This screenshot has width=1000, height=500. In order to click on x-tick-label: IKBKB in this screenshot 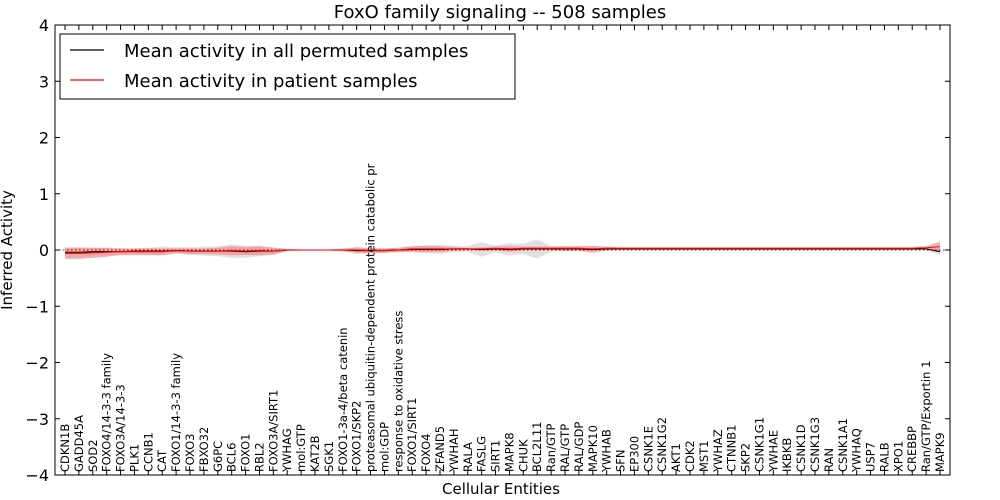, I will do `click(787, 455)`.